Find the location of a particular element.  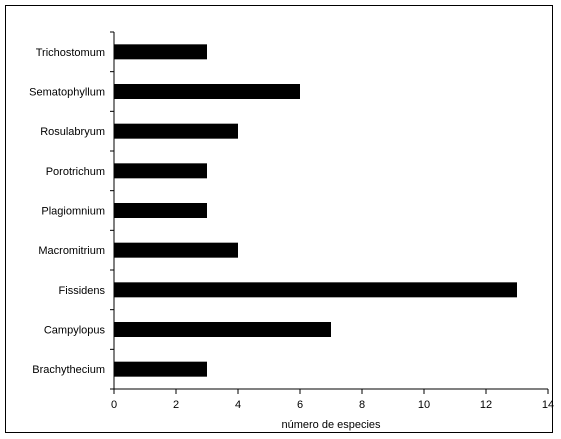

x-axis-title: número de especies is located at coordinates (331, 425).